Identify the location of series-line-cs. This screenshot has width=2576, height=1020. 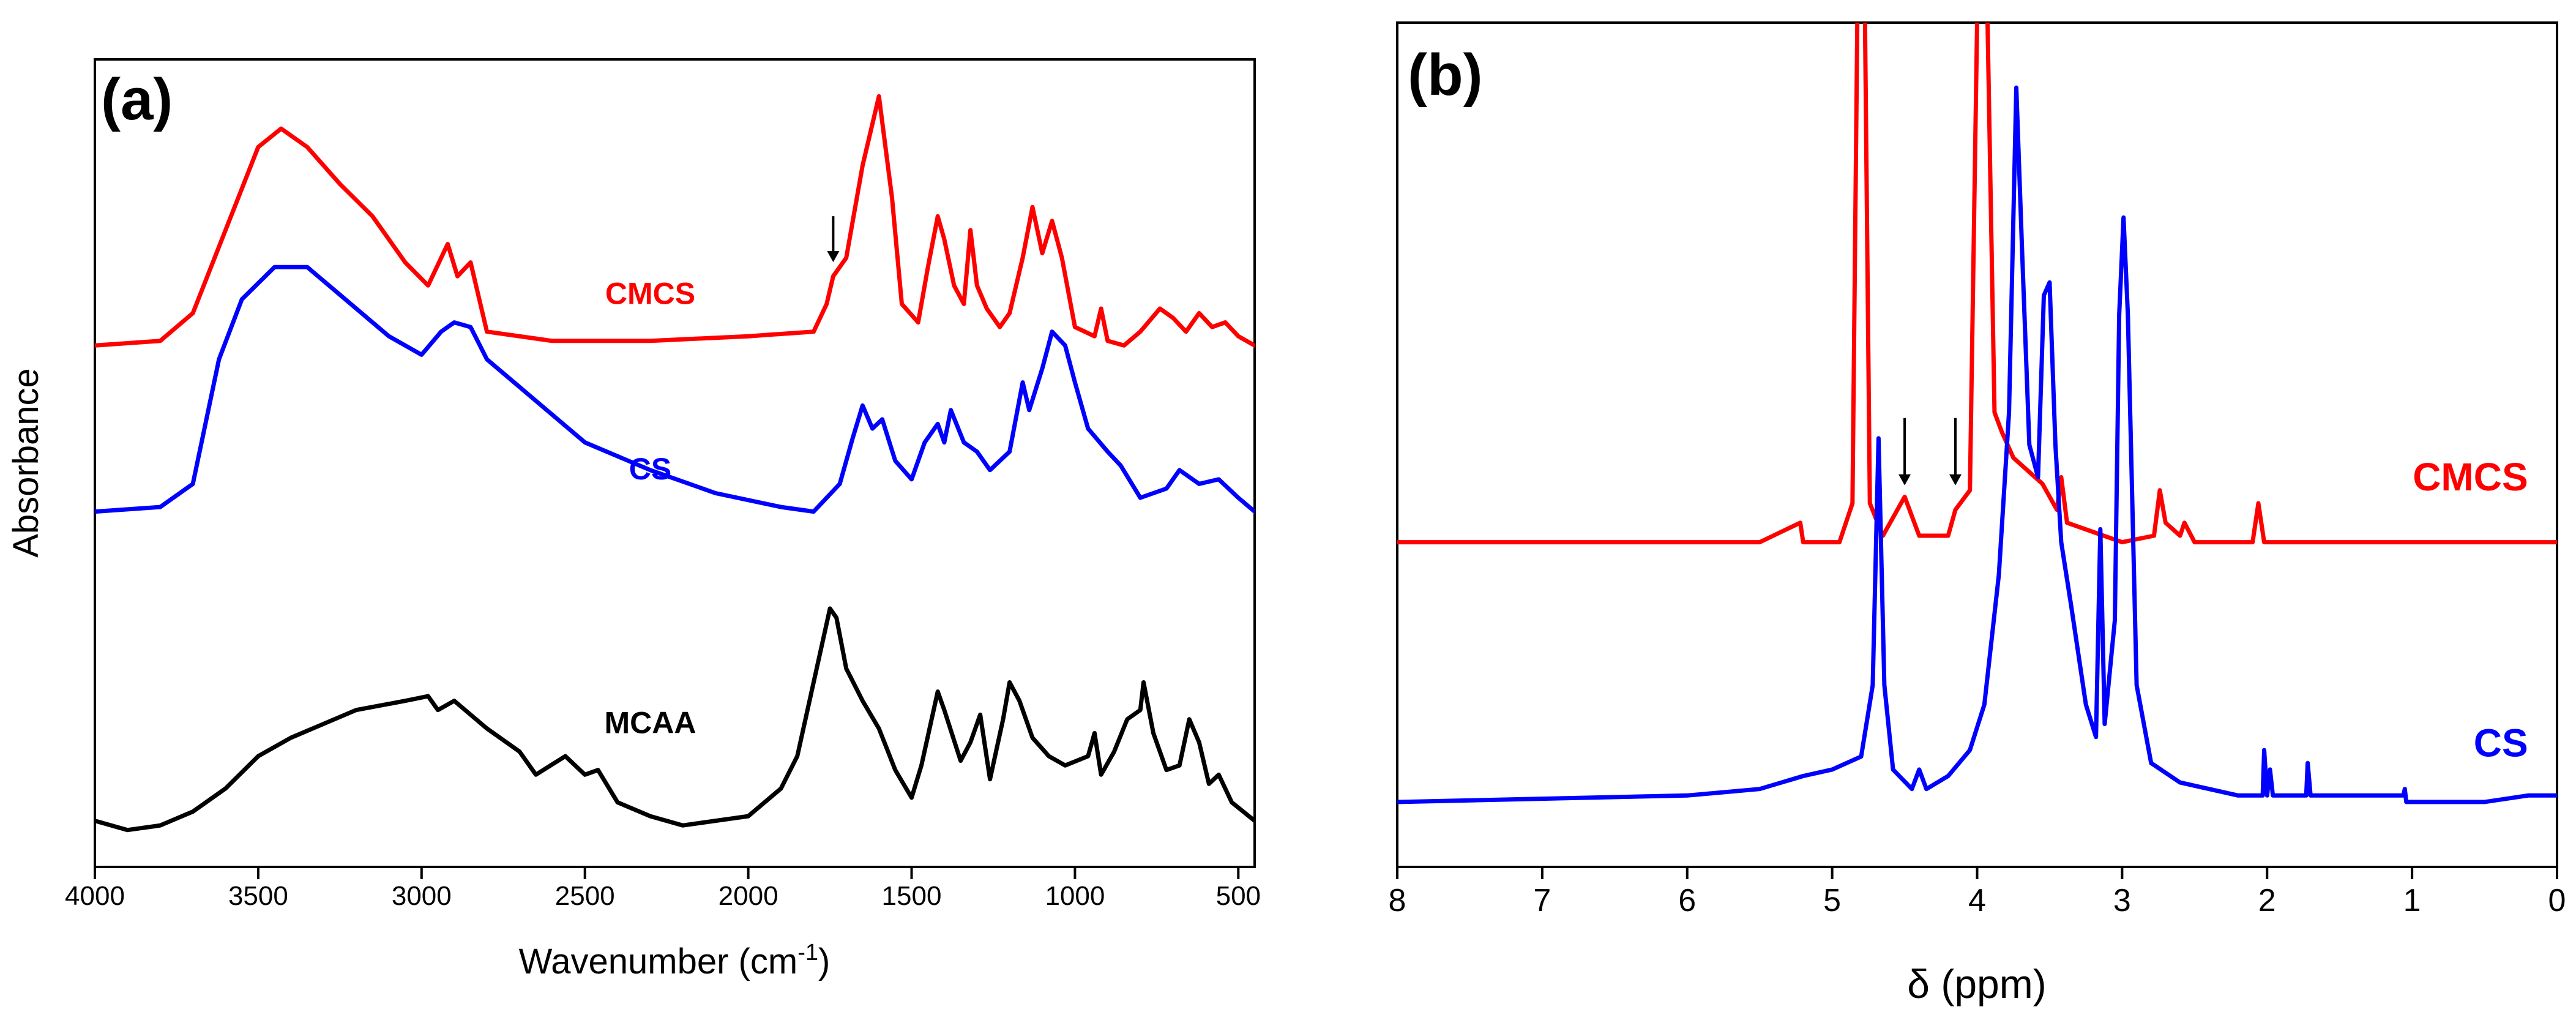
(675, 389).